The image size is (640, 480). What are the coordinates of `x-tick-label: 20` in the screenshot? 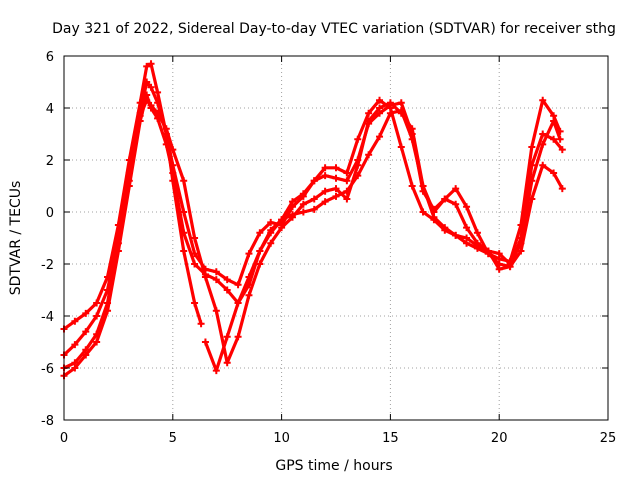 It's located at (499, 438).